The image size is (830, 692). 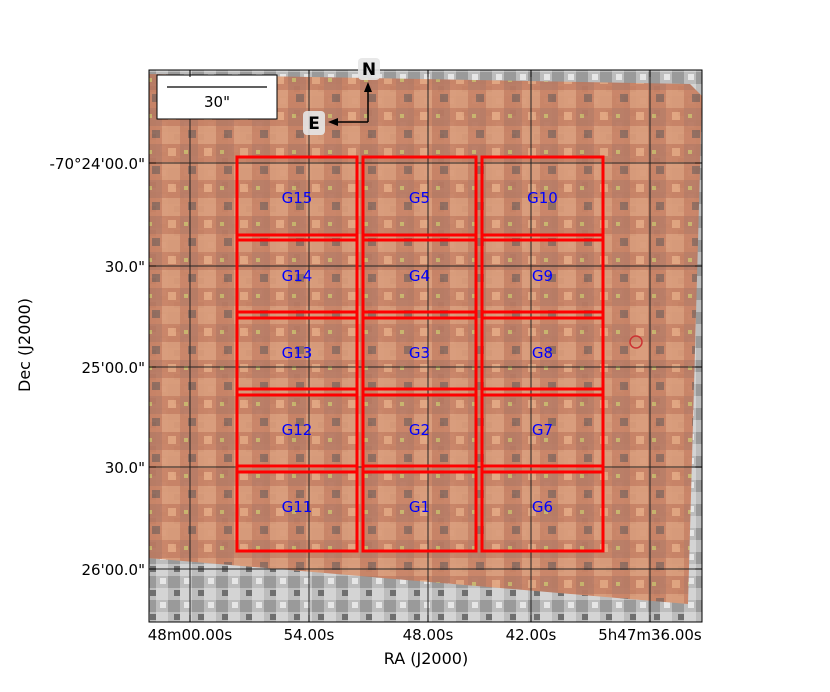 I want to click on field-label-g9: G9, so click(x=542, y=276).